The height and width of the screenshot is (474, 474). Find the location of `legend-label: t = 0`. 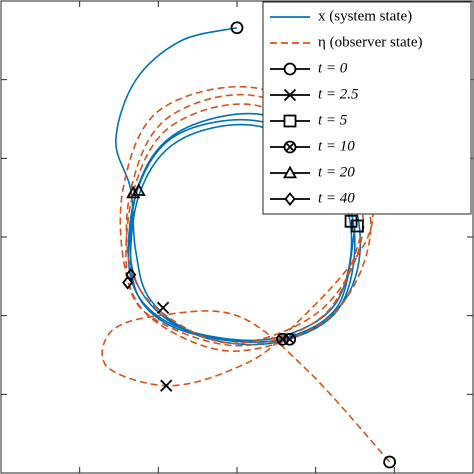

legend-label: t = 0 is located at coordinates (333, 68).